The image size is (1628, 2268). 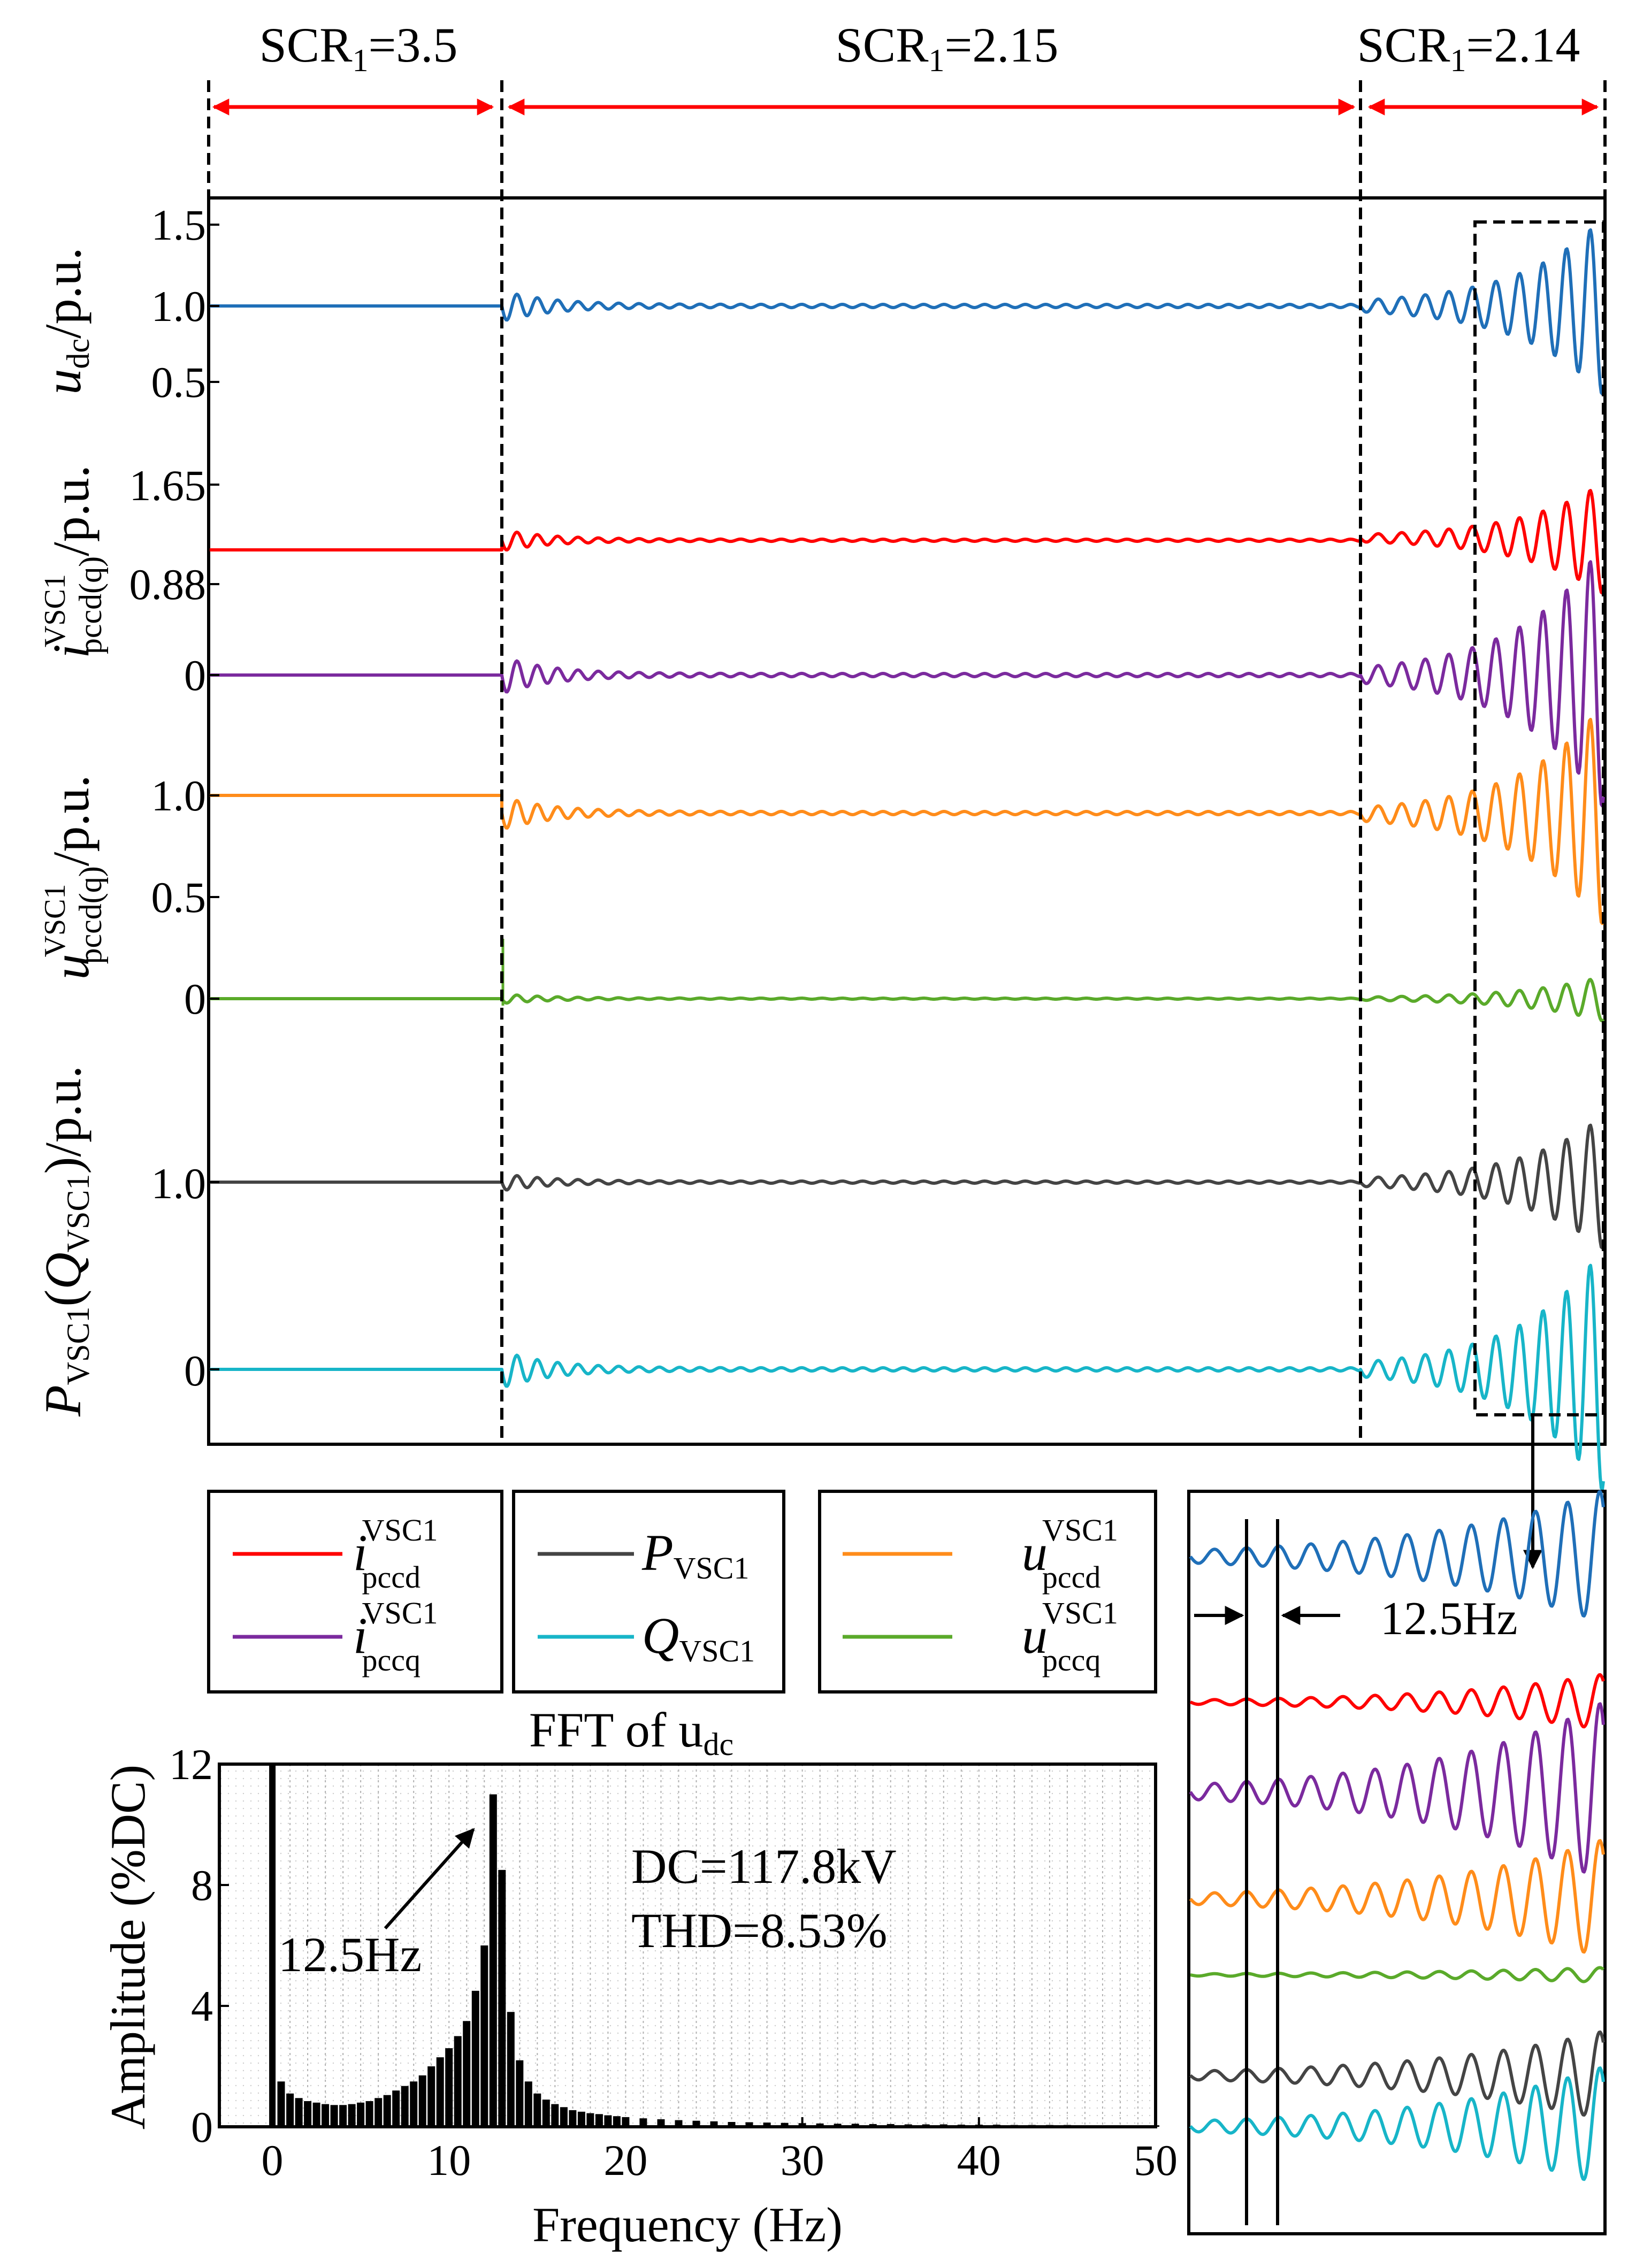 What do you see at coordinates (1397, 1701) in the screenshot?
I see `zoom-trace-ipccd` at bounding box center [1397, 1701].